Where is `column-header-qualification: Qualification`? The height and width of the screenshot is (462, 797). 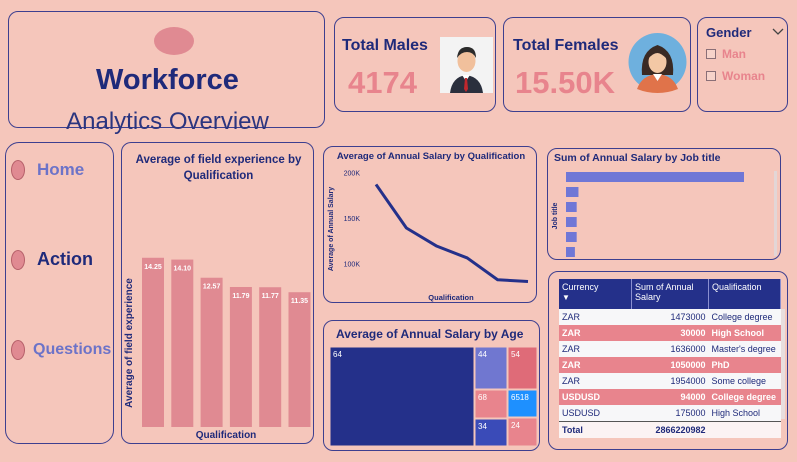 column-header-qualification: Qualification is located at coordinates (744, 294).